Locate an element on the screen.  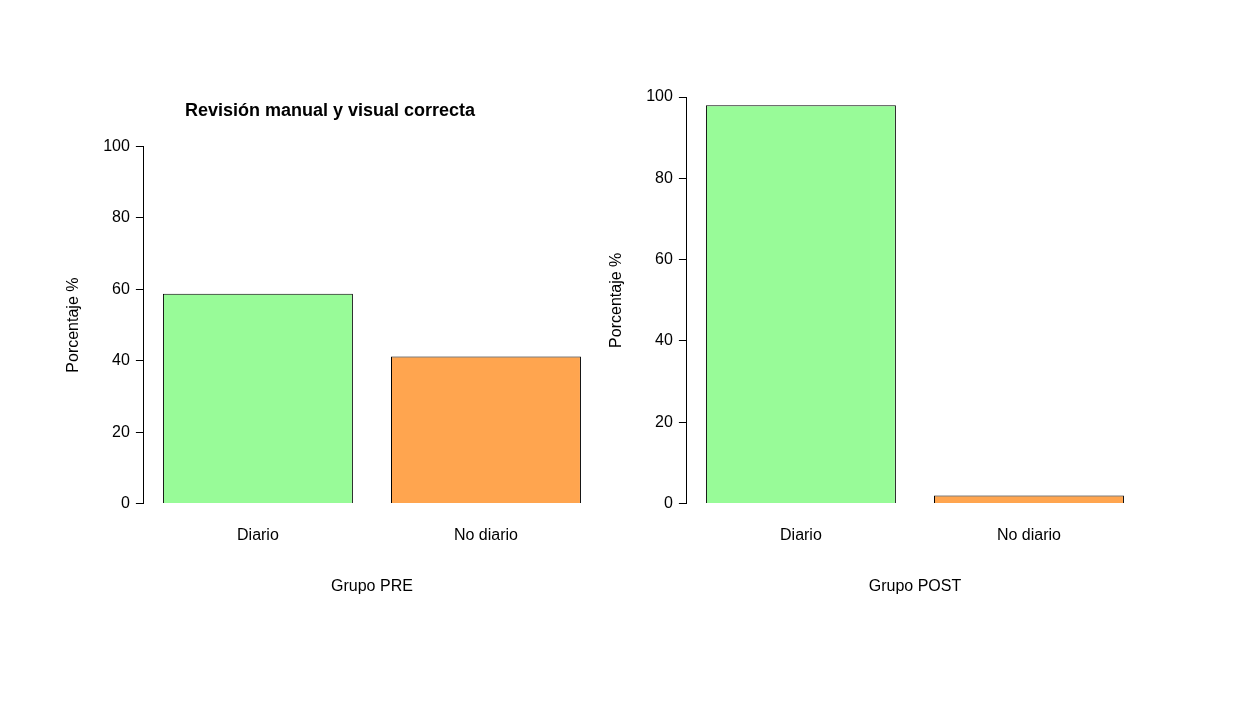
chart-title: Revisión manual y visual correcta is located at coordinates (330, 109).